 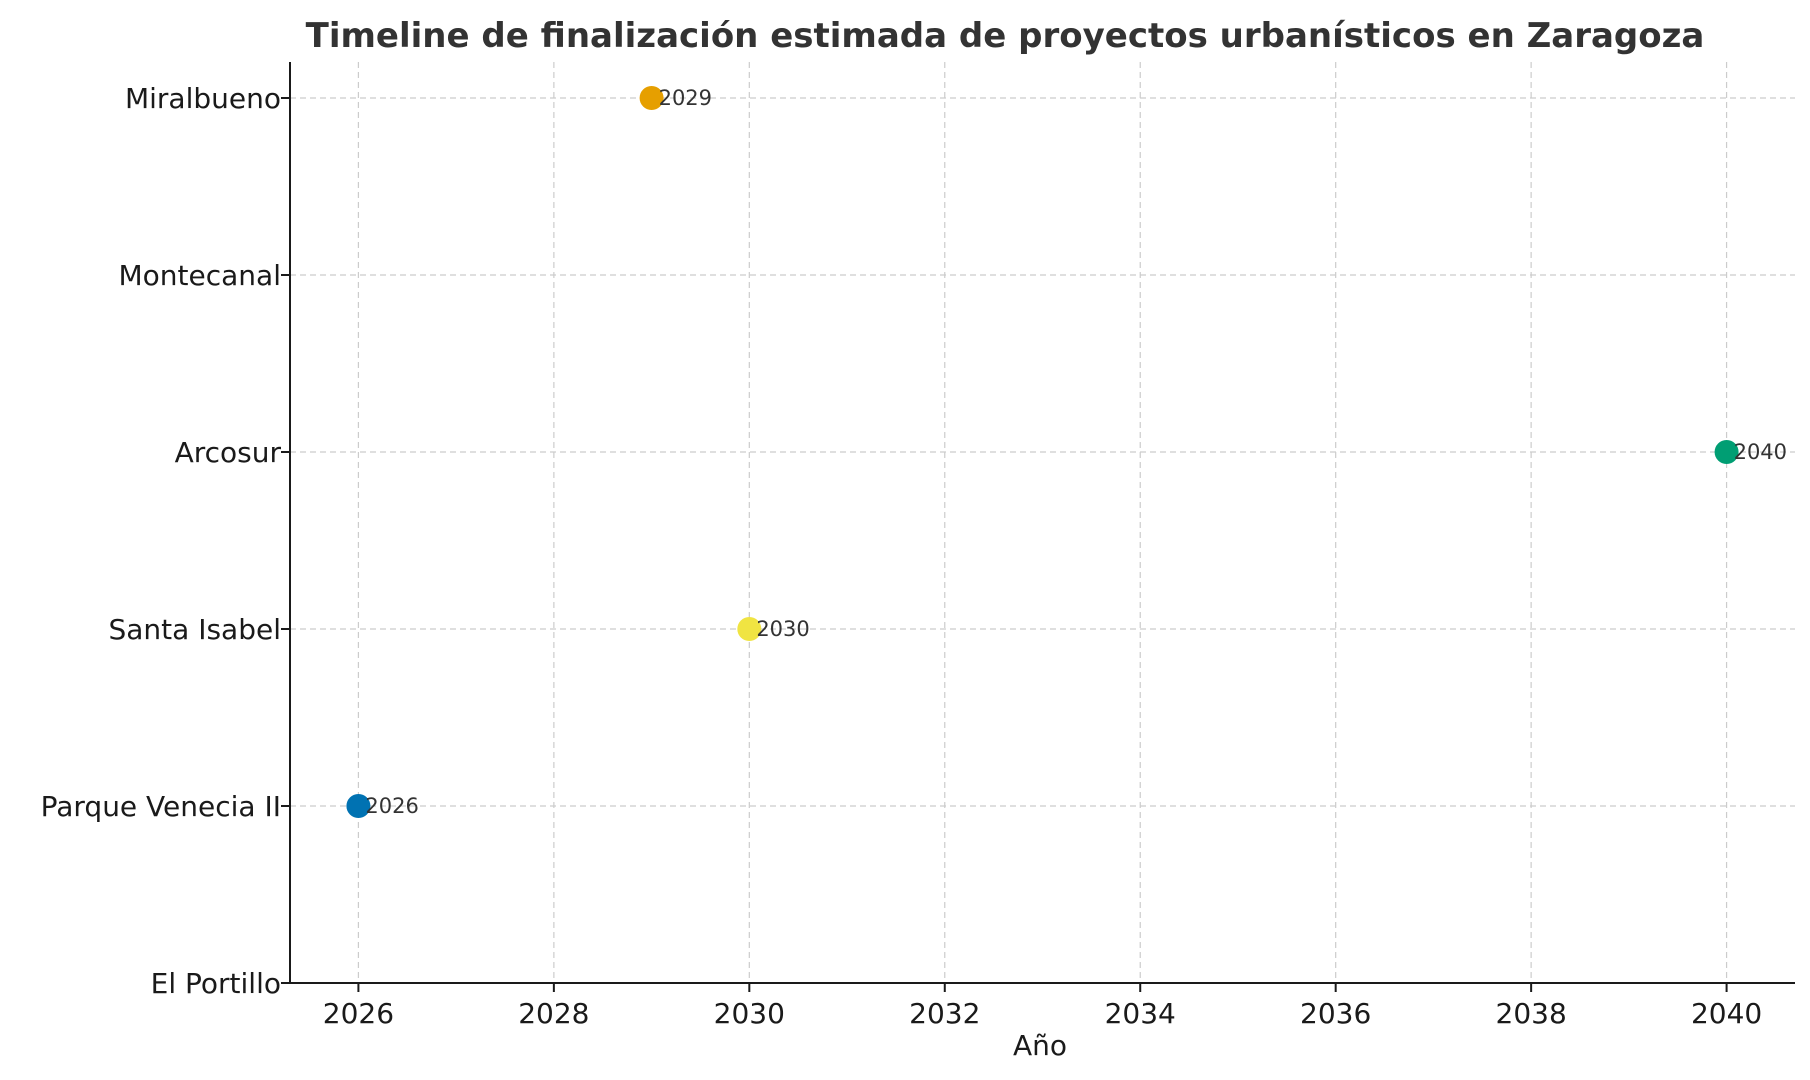 What do you see at coordinates (216, 983) in the screenshot?
I see `y-tick-label: El Portillo` at bounding box center [216, 983].